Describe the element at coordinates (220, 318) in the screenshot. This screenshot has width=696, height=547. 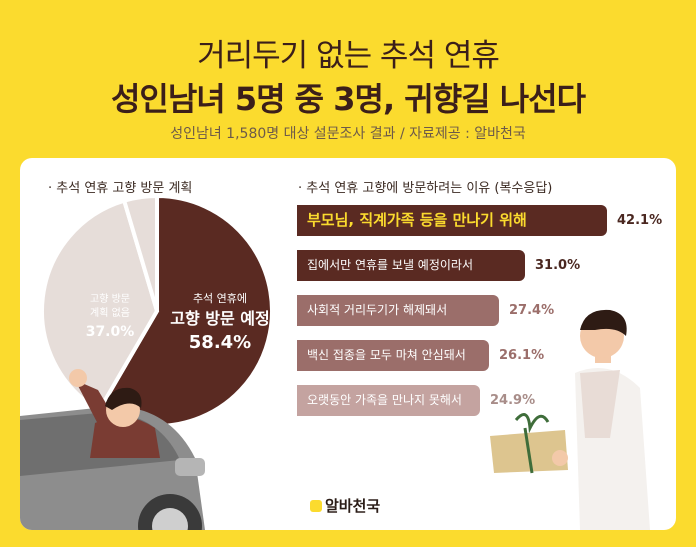
I see `pie-slice-main-label-line2: 고향 방문 예정` at that location.